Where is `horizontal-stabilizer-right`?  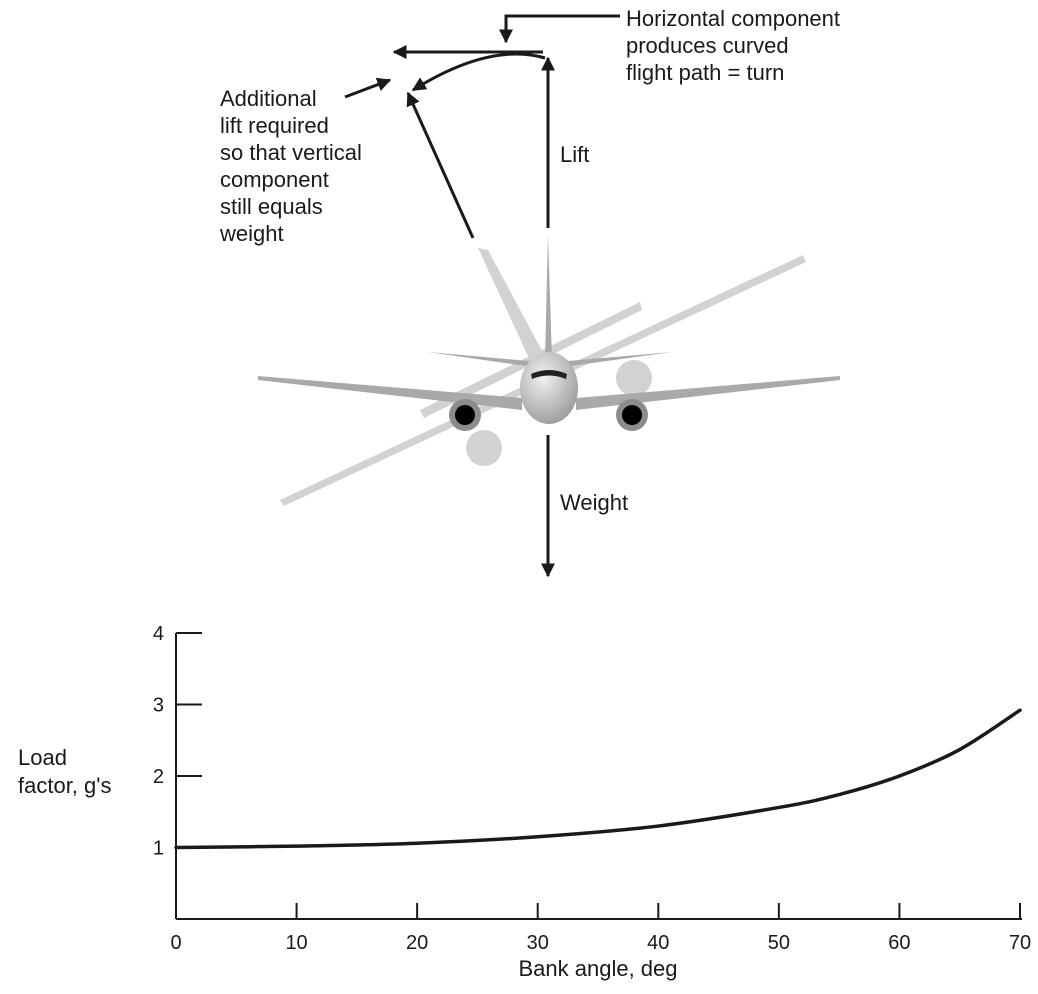
horizontal-stabilizer-right is located at coordinates (614, 360).